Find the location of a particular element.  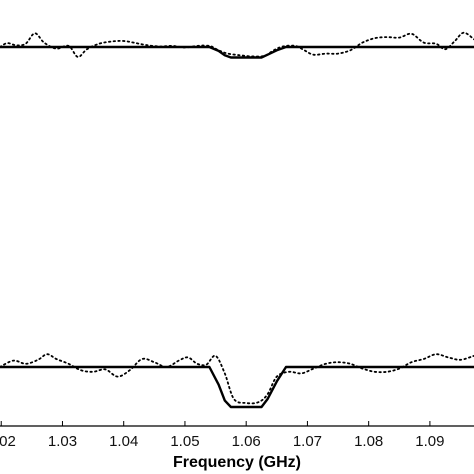

lower-dotted-series is located at coordinates (237, 379).